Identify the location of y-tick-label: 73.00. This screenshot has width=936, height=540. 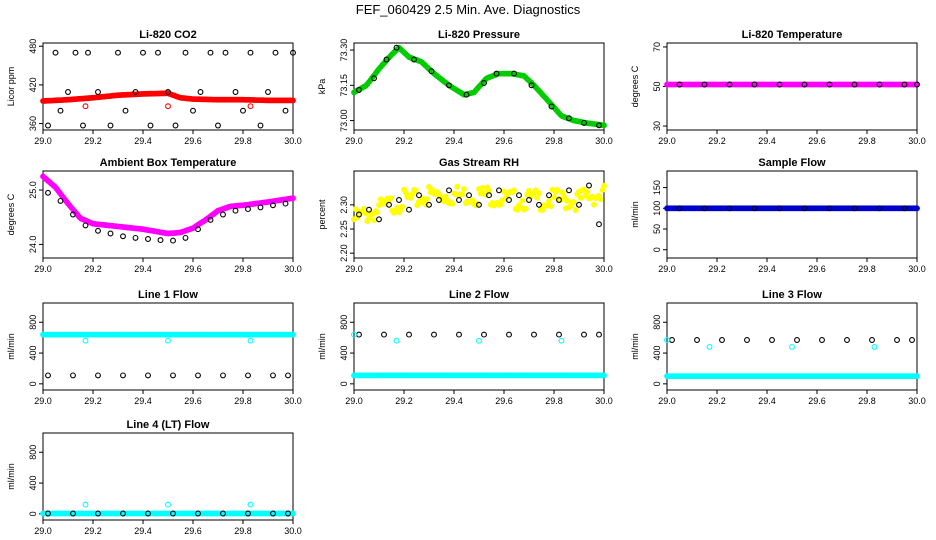
(344, 120).